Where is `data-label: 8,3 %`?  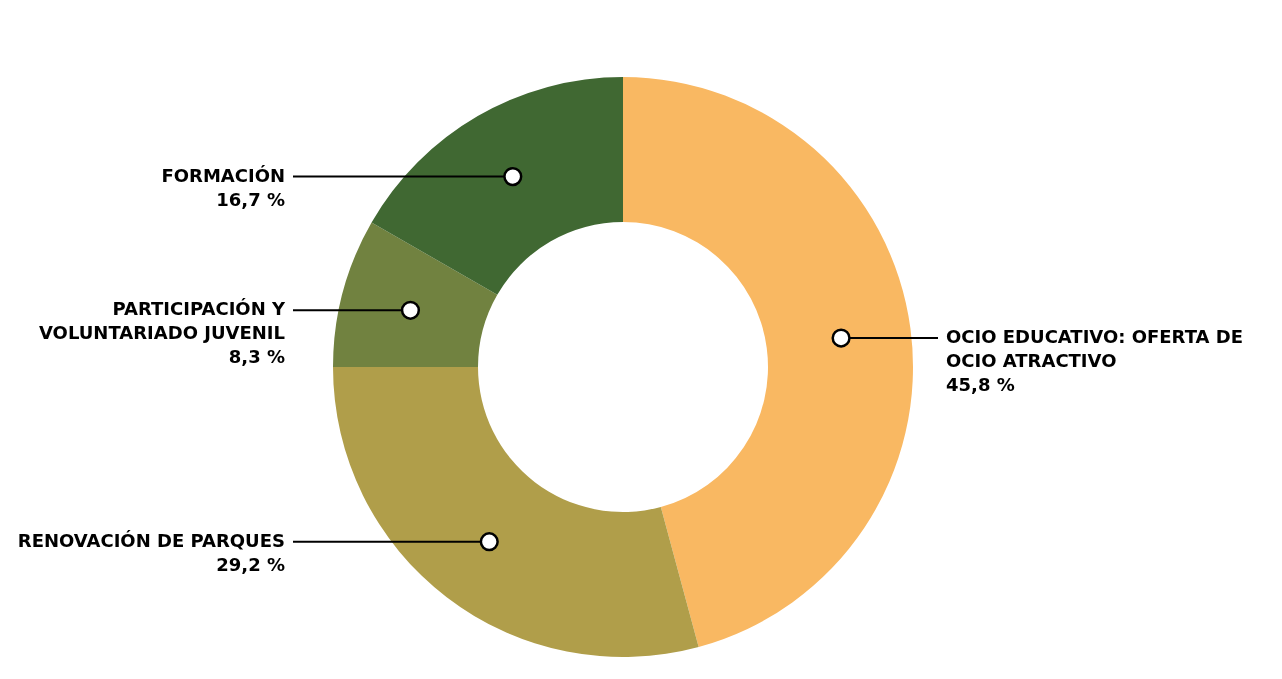 data-label: 8,3 % is located at coordinates (256, 357).